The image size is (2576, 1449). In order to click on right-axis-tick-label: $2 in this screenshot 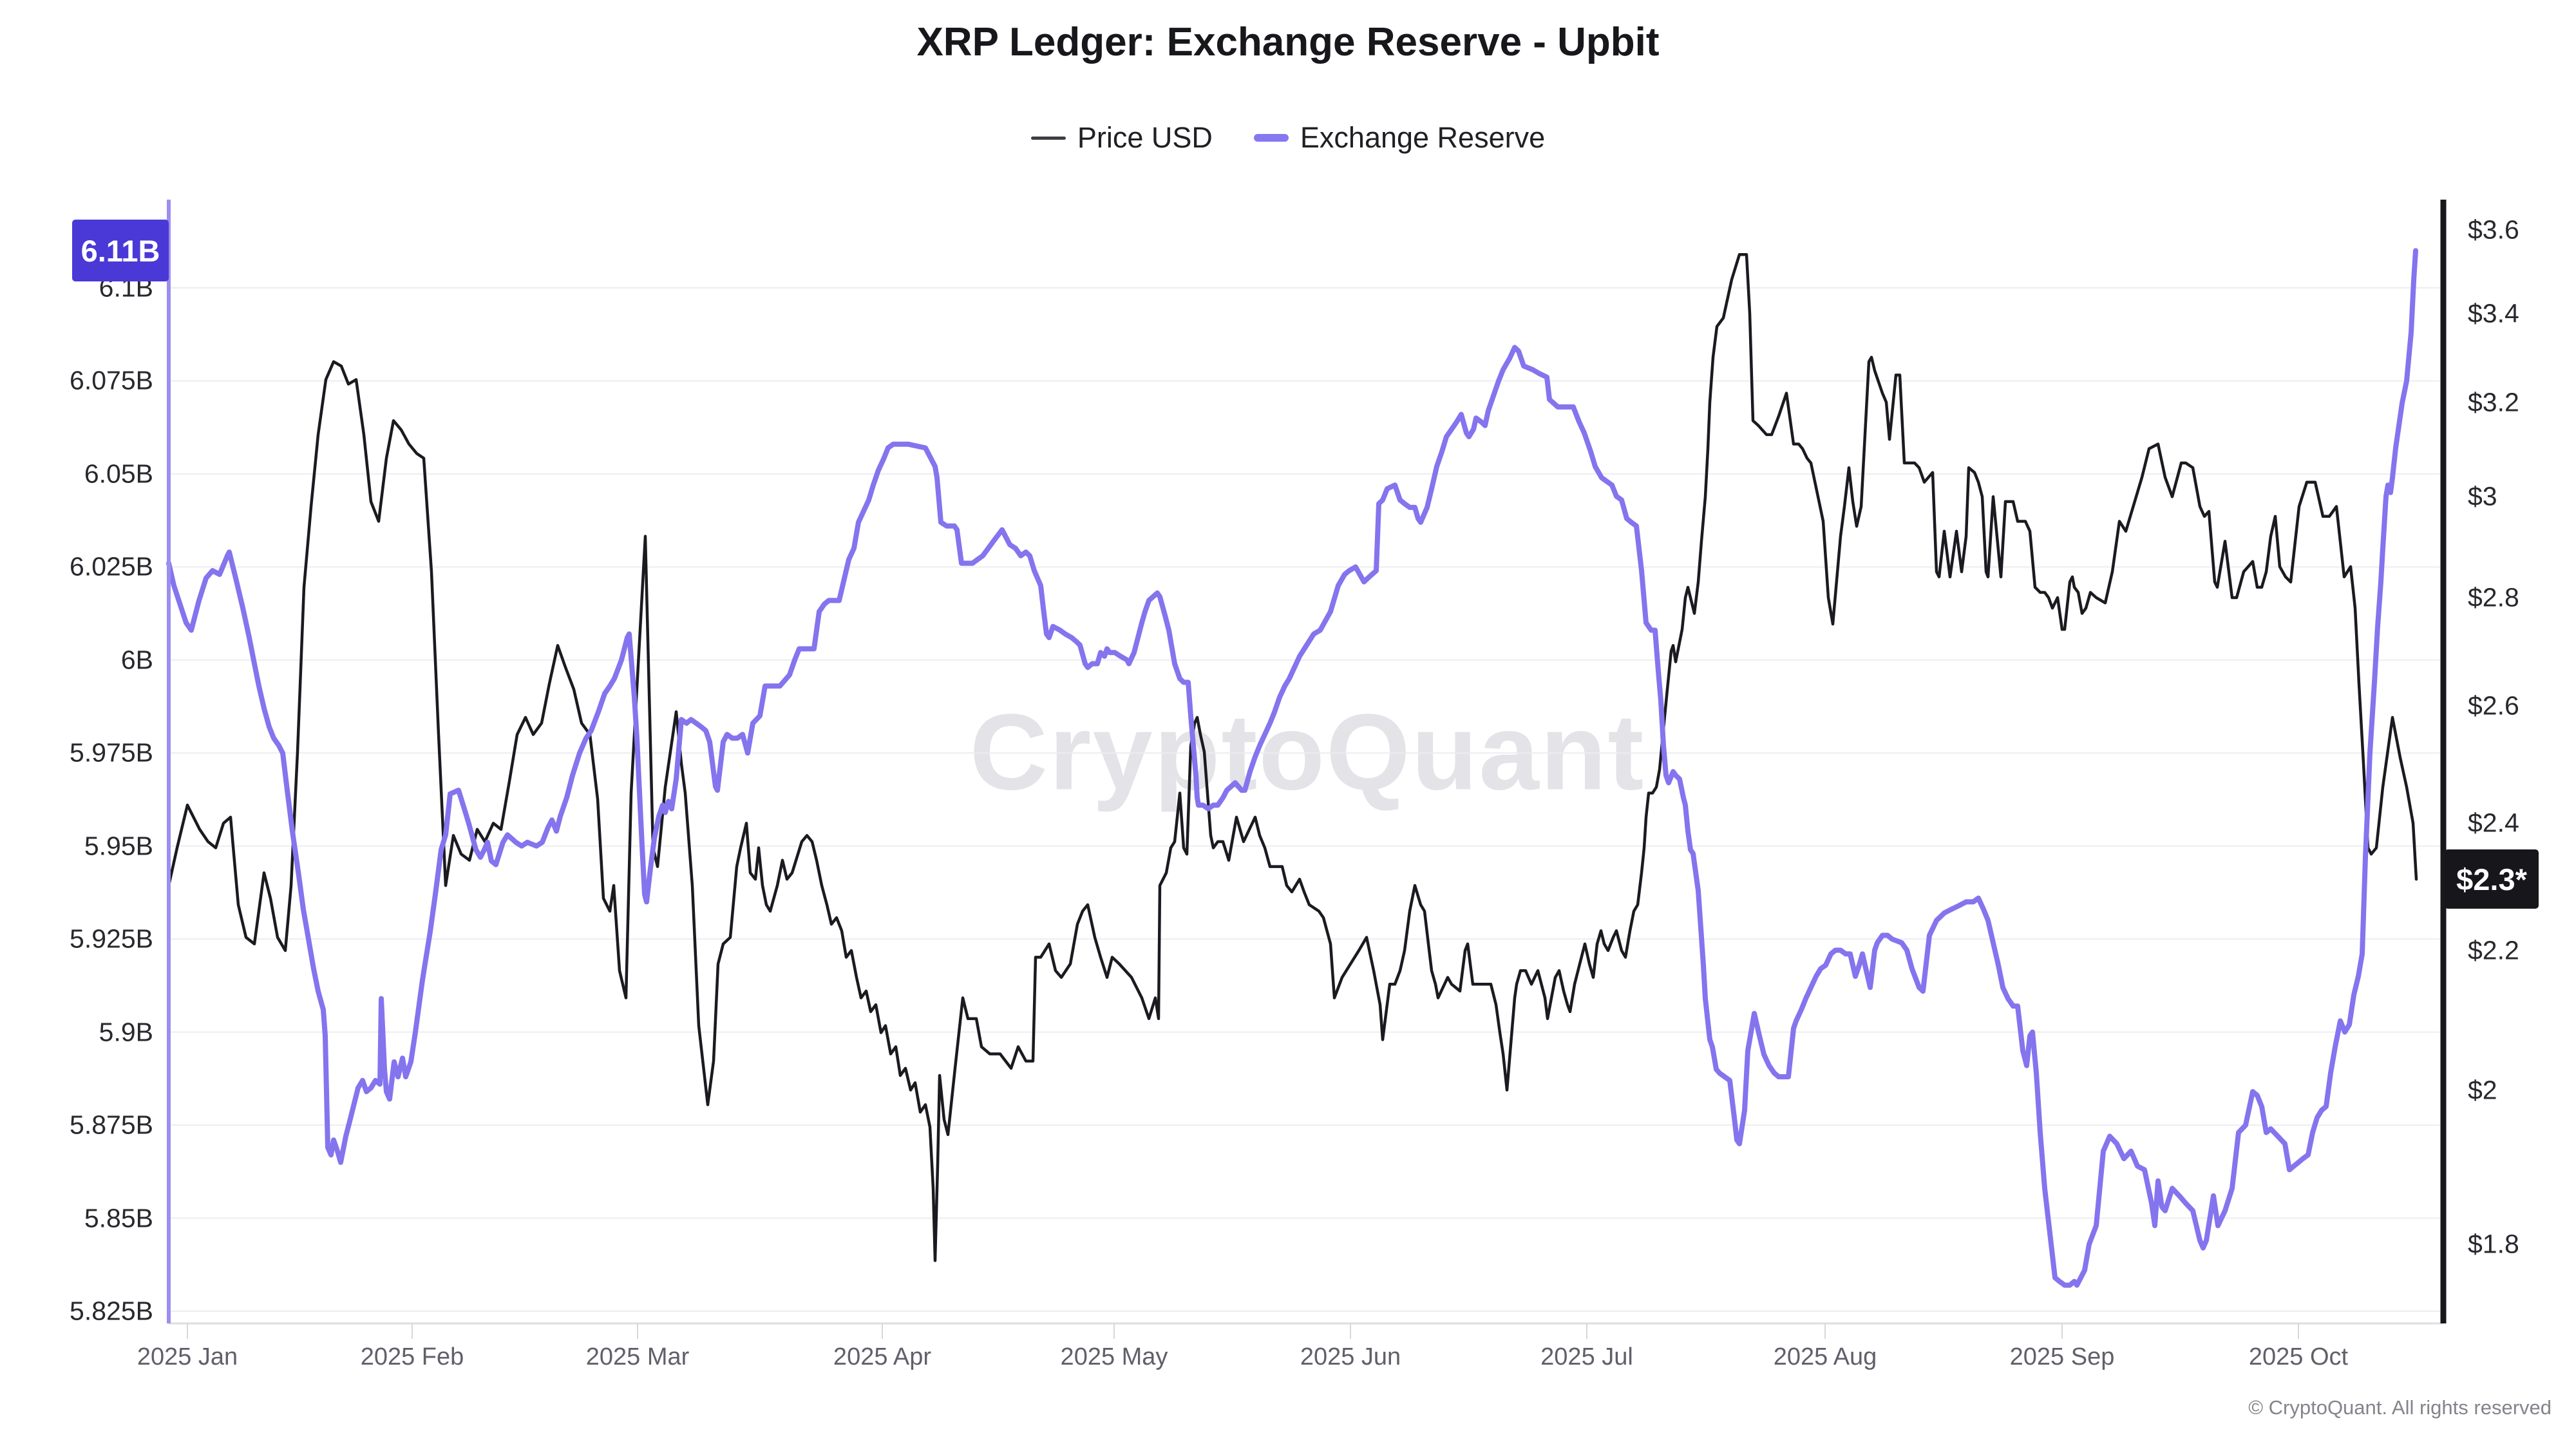, I will do `click(2483, 1090)`.